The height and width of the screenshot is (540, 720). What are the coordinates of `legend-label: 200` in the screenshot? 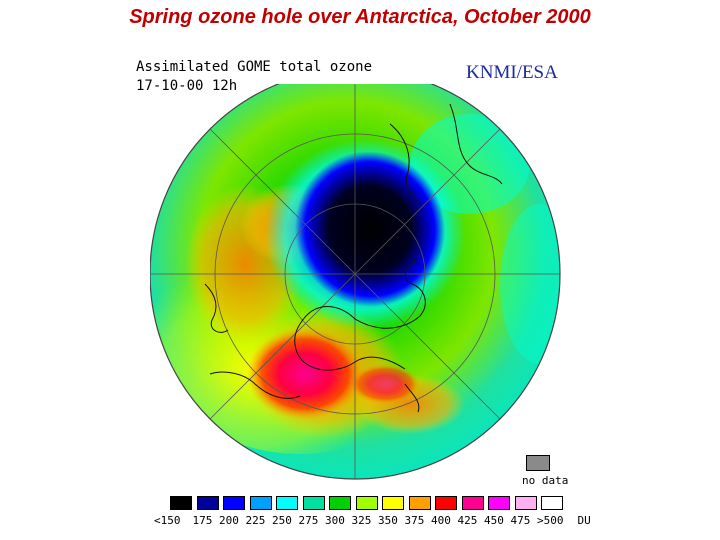 It's located at (229, 520).